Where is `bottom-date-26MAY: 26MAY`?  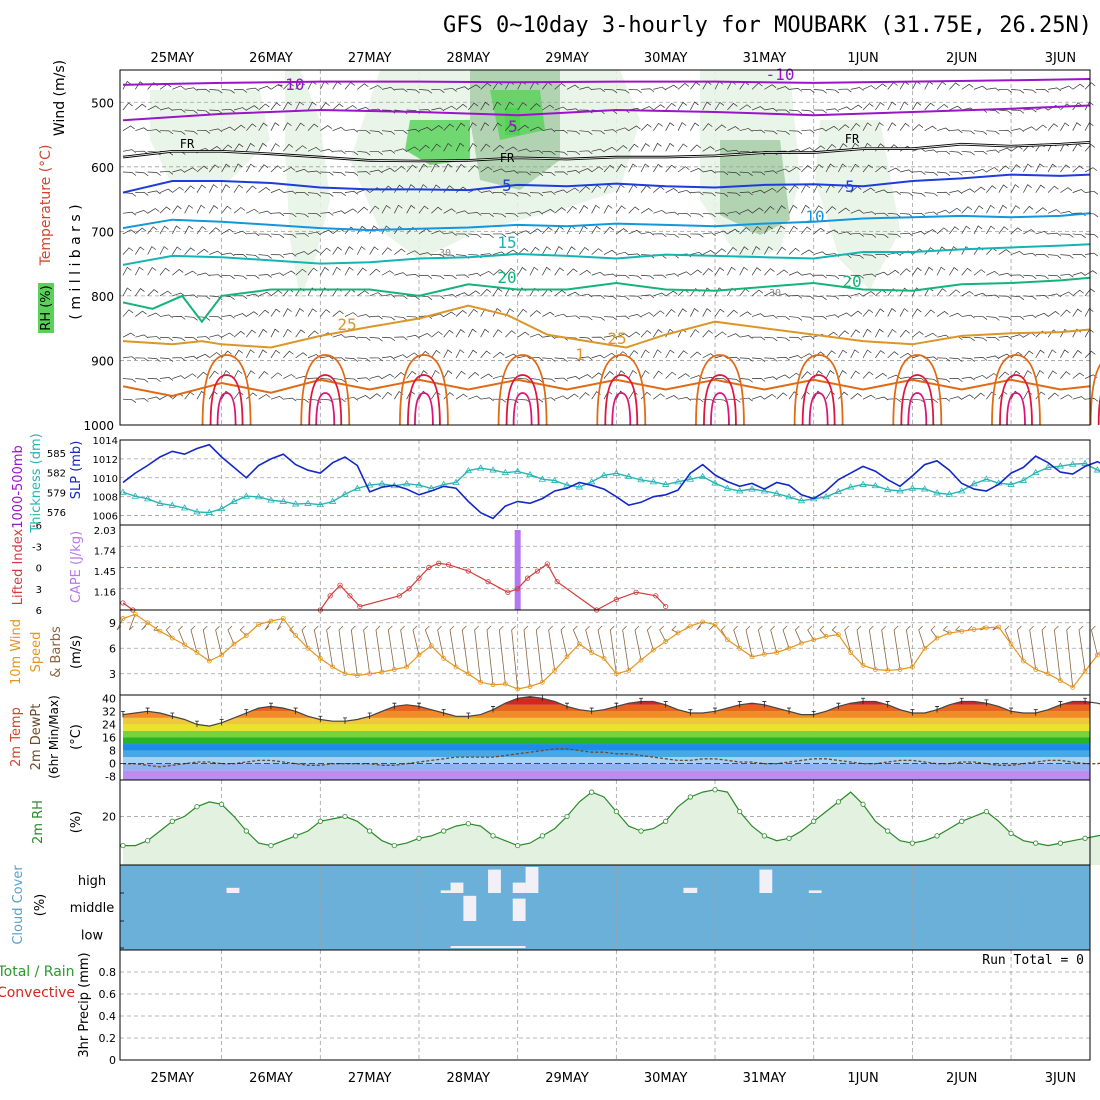
bottom-date-26MAY: 26MAY is located at coordinates (271, 1078).